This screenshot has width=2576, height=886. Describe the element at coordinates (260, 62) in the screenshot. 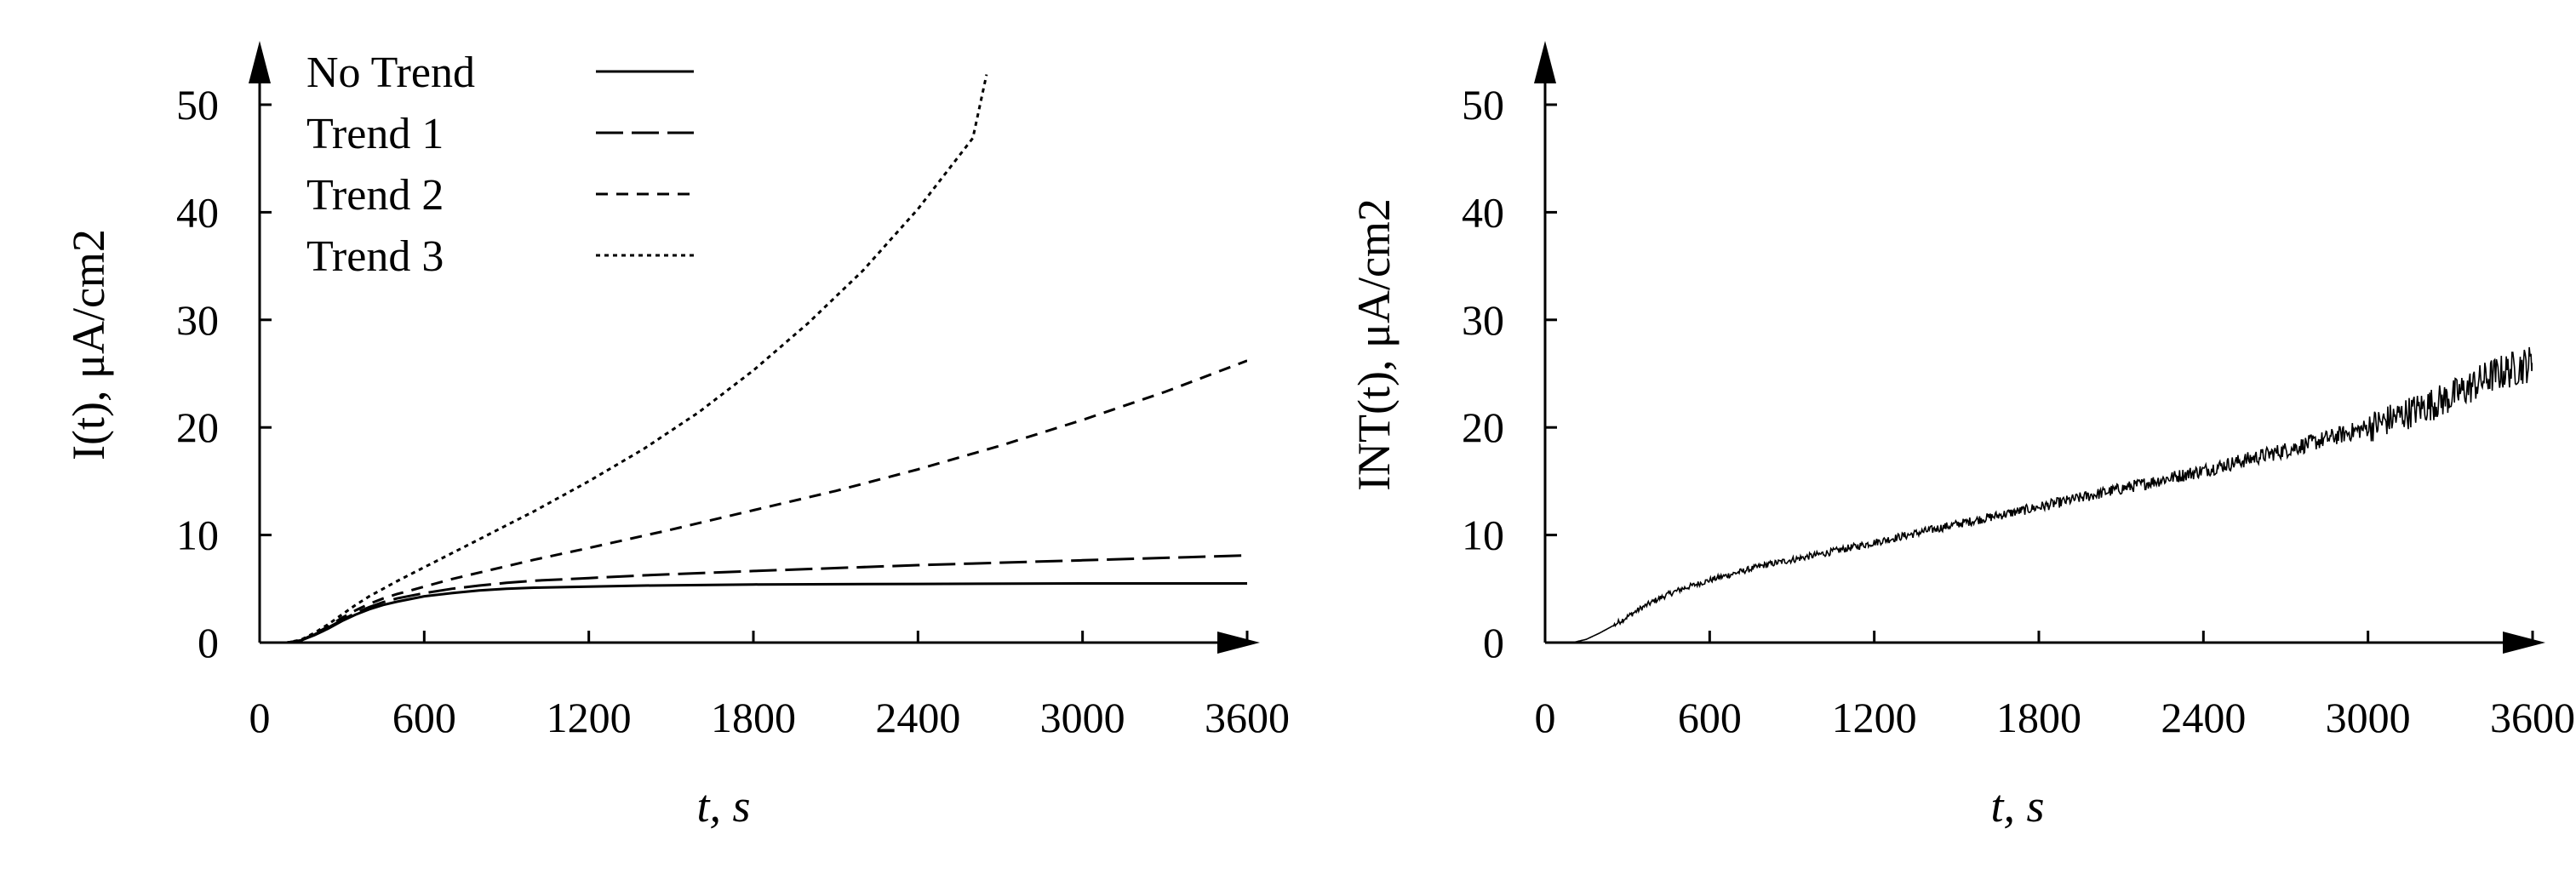

I see `left-y-axis-arrow` at that location.